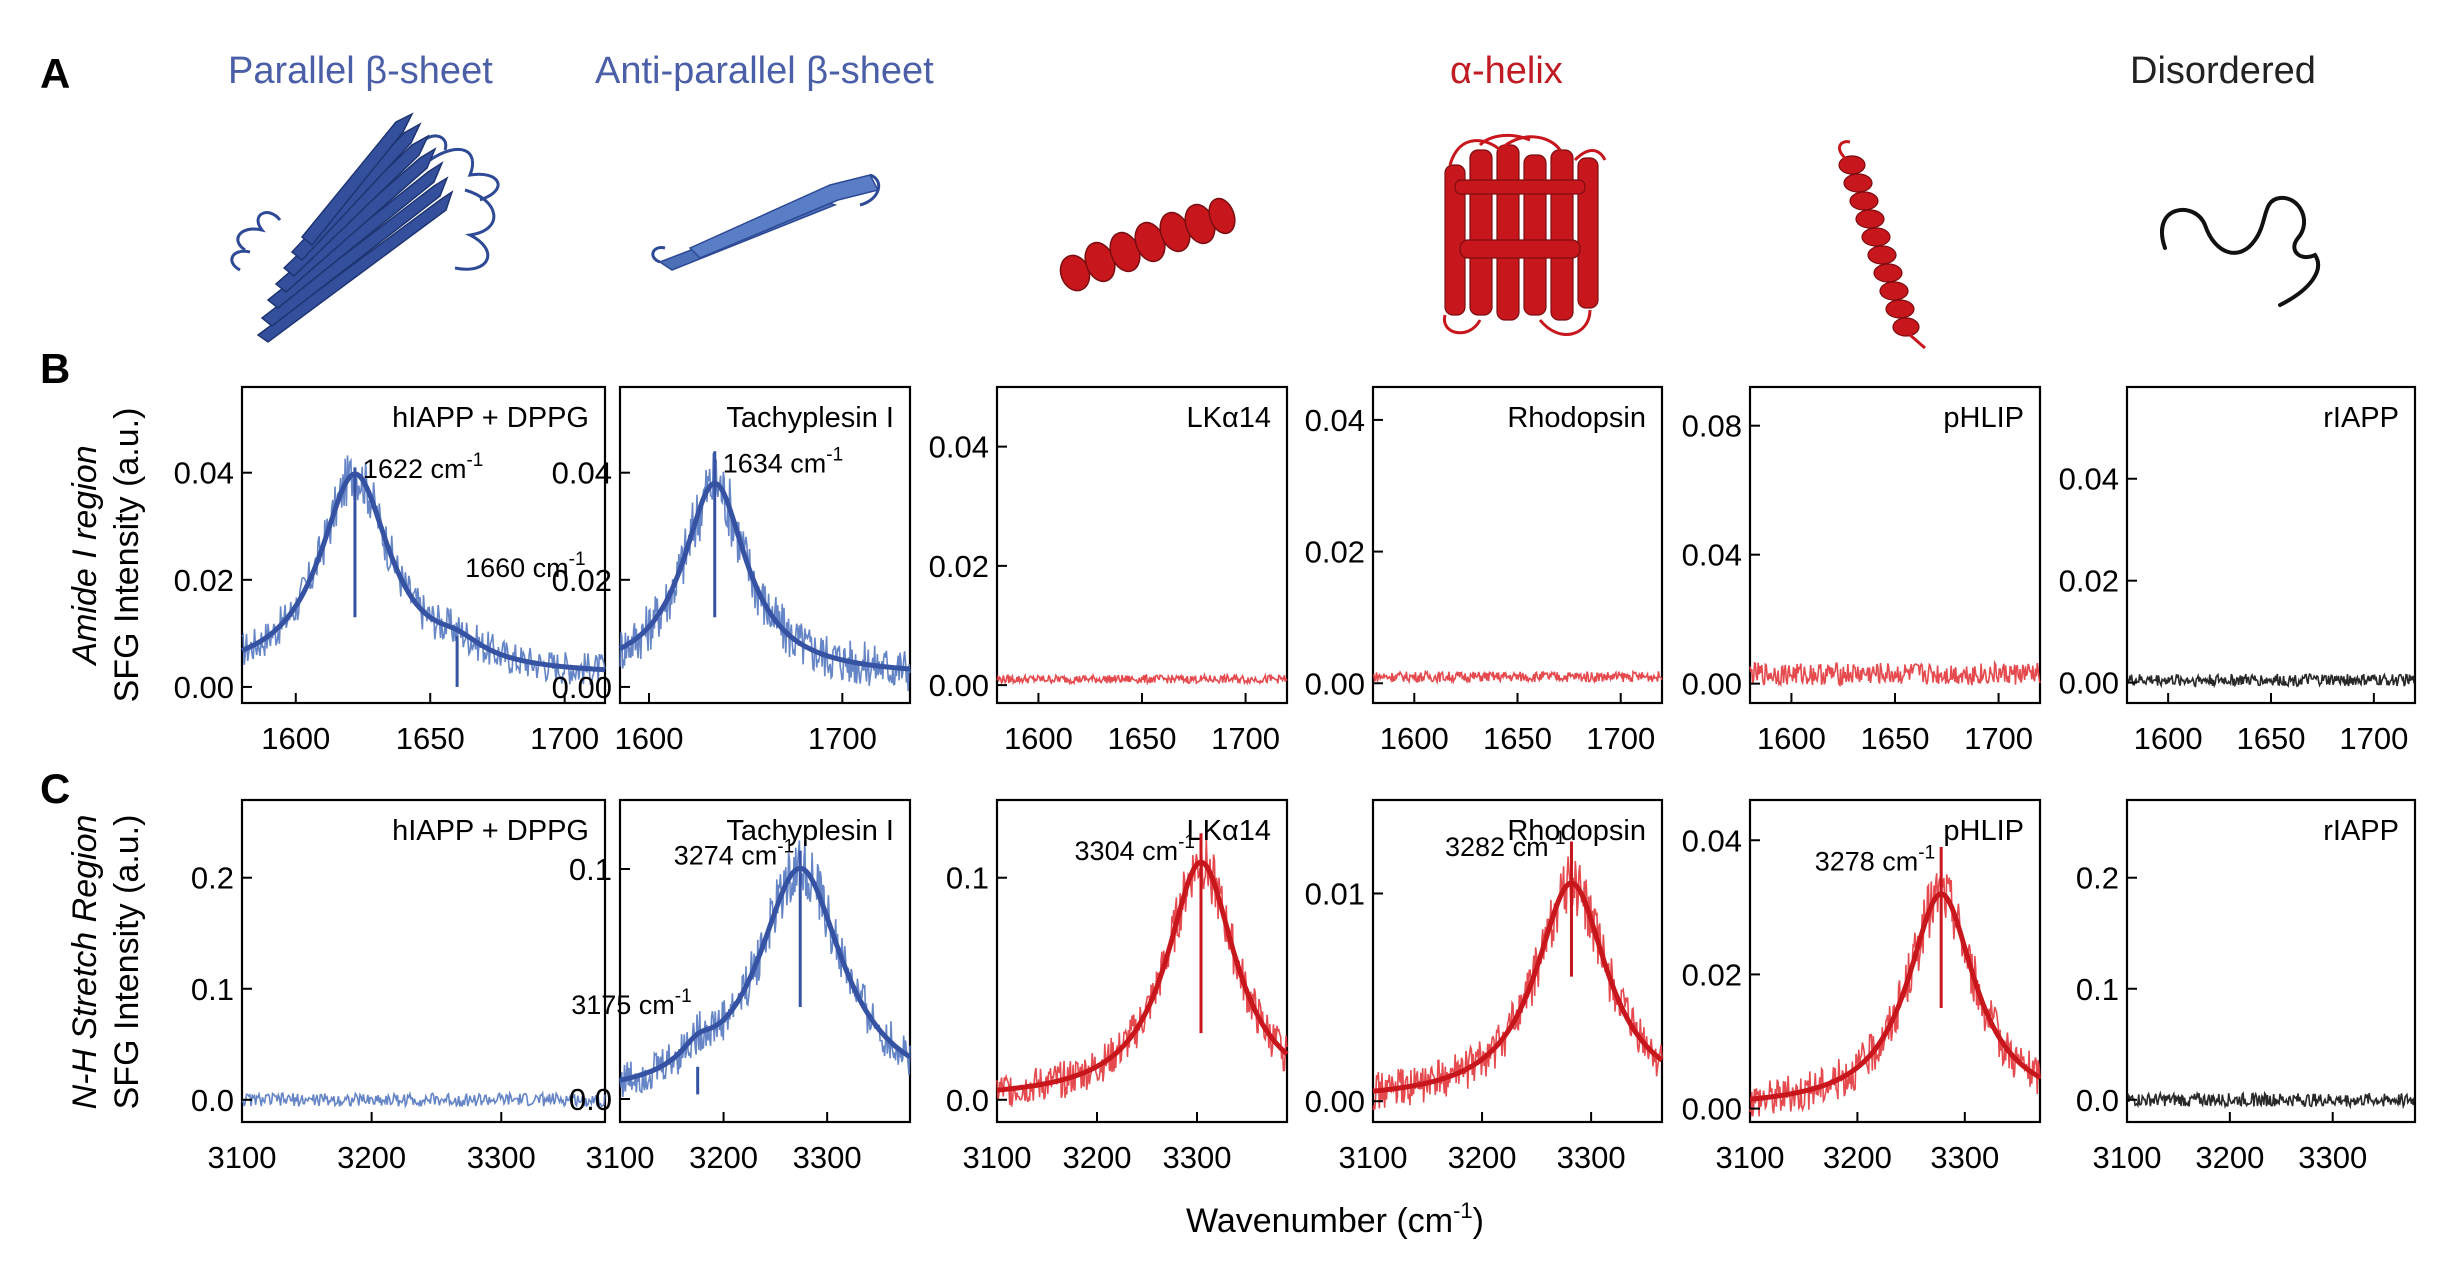  Describe the element at coordinates (85, 555) in the screenshot. I see `row-b-label-region: Amide I region` at that location.